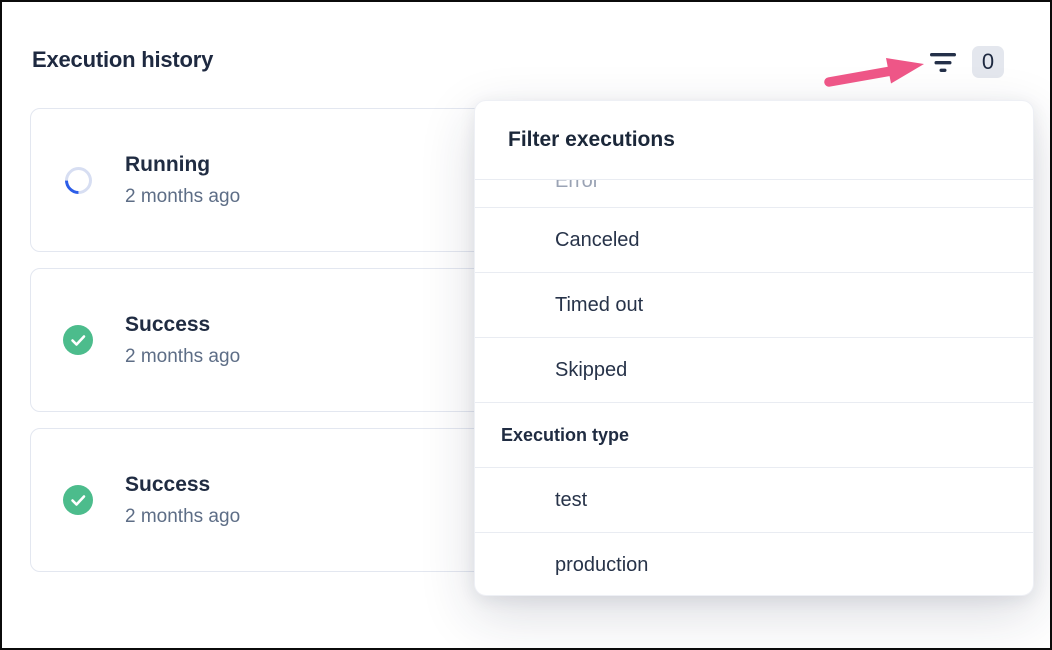 This screenshot has height=650, width=1052. Describe the element at coordinates (123, 59) in the screenshot. I see `page-title: Execution history` at that location.